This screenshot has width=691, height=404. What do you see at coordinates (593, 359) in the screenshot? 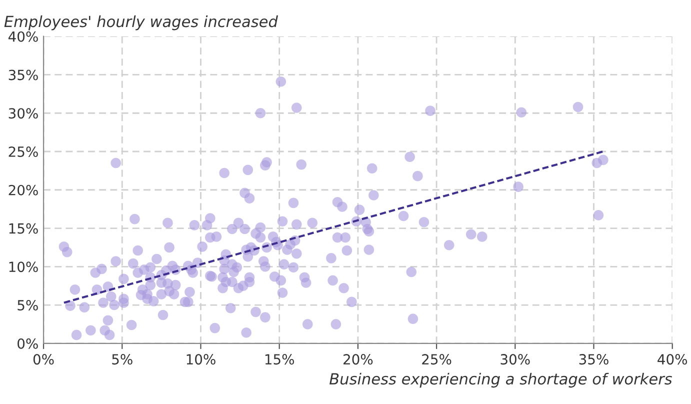
I see `x-tick-label: 35%` at bounding box center [593, 359].